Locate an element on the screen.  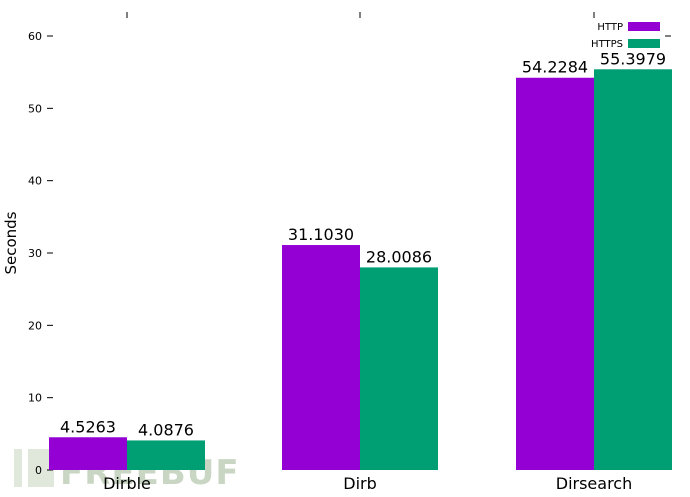
watermark-mark is located at coordinates (18, 468).